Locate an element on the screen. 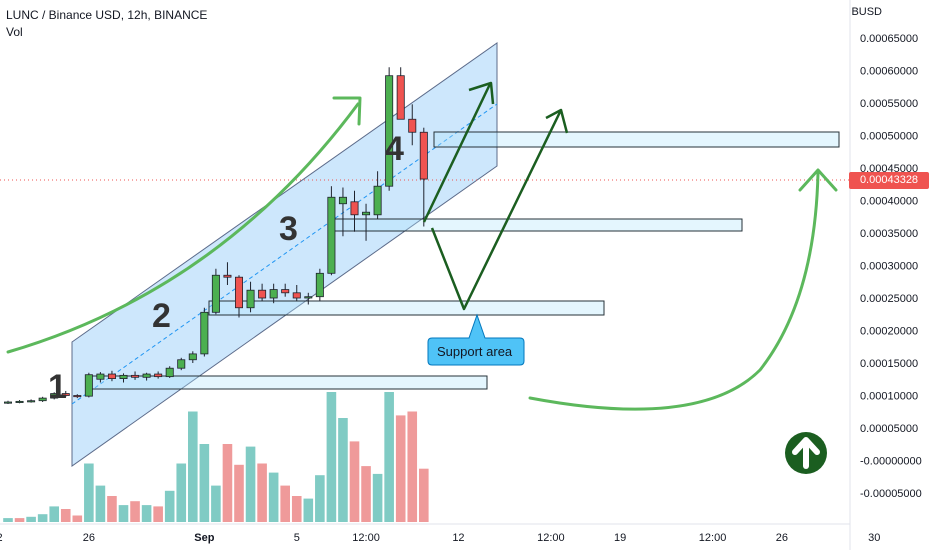 The height and width of the screenshot is (550, 932). zone-mid is located at coordinates (536, 225).